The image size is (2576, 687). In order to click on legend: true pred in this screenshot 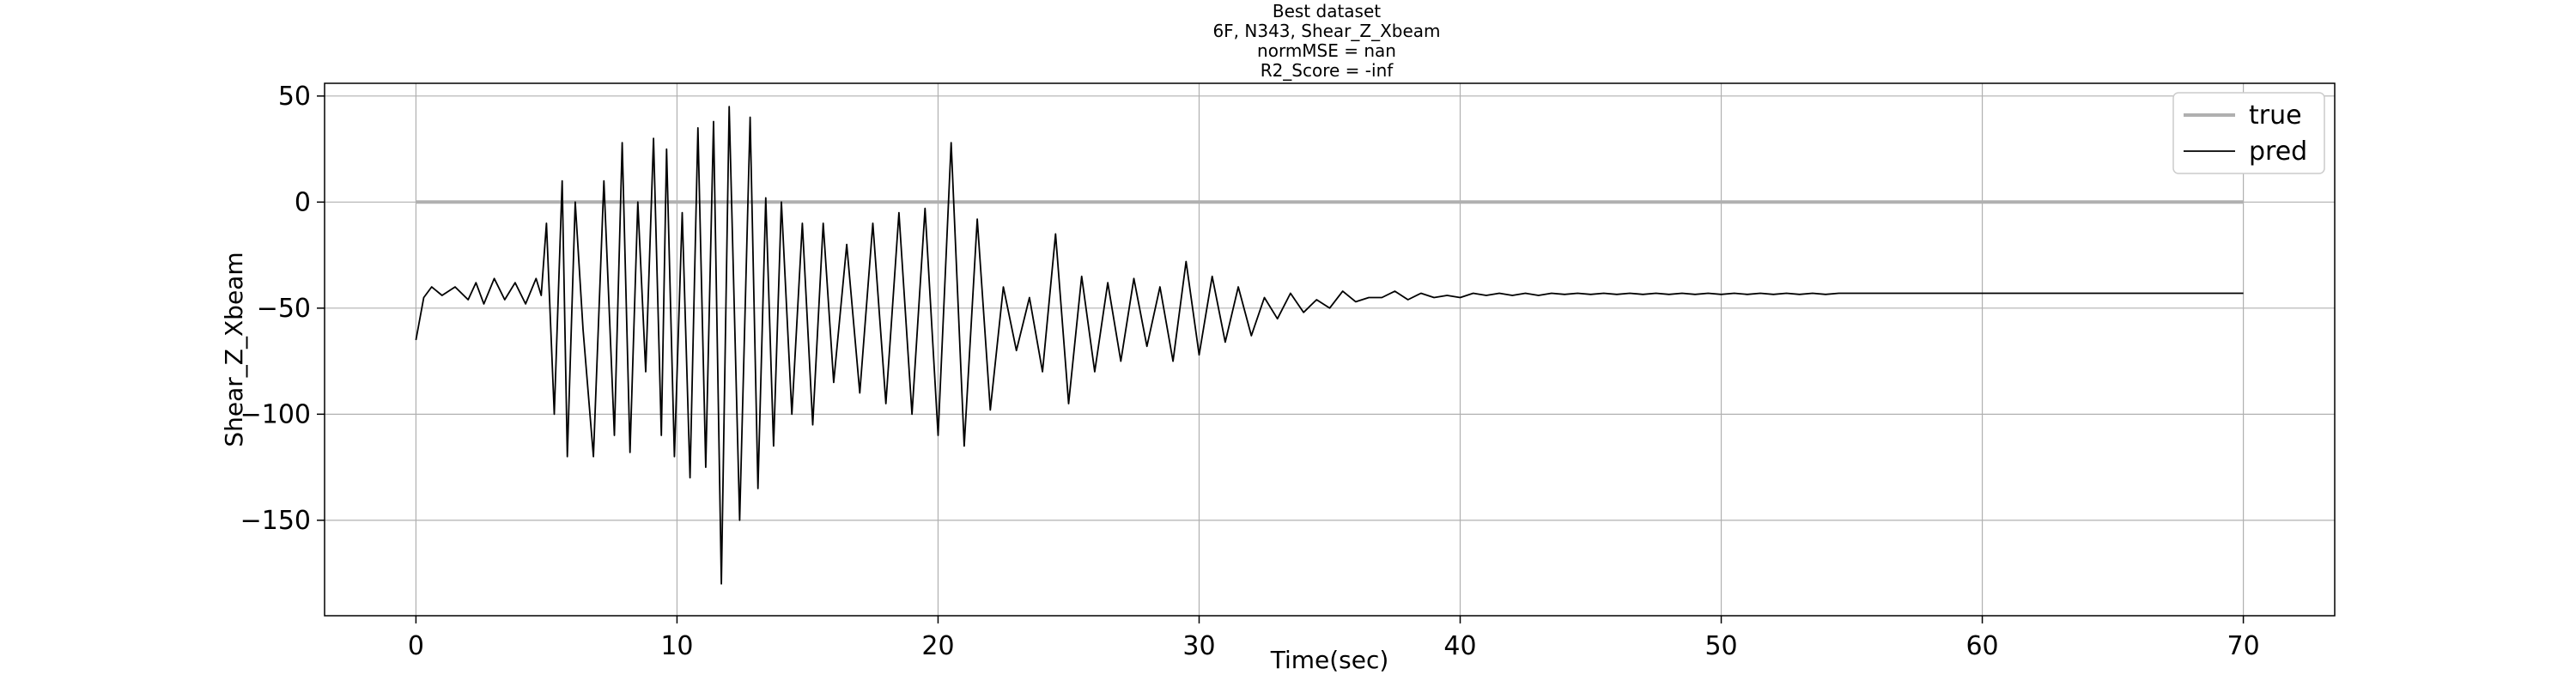, I will do `click(2248, 133)`.